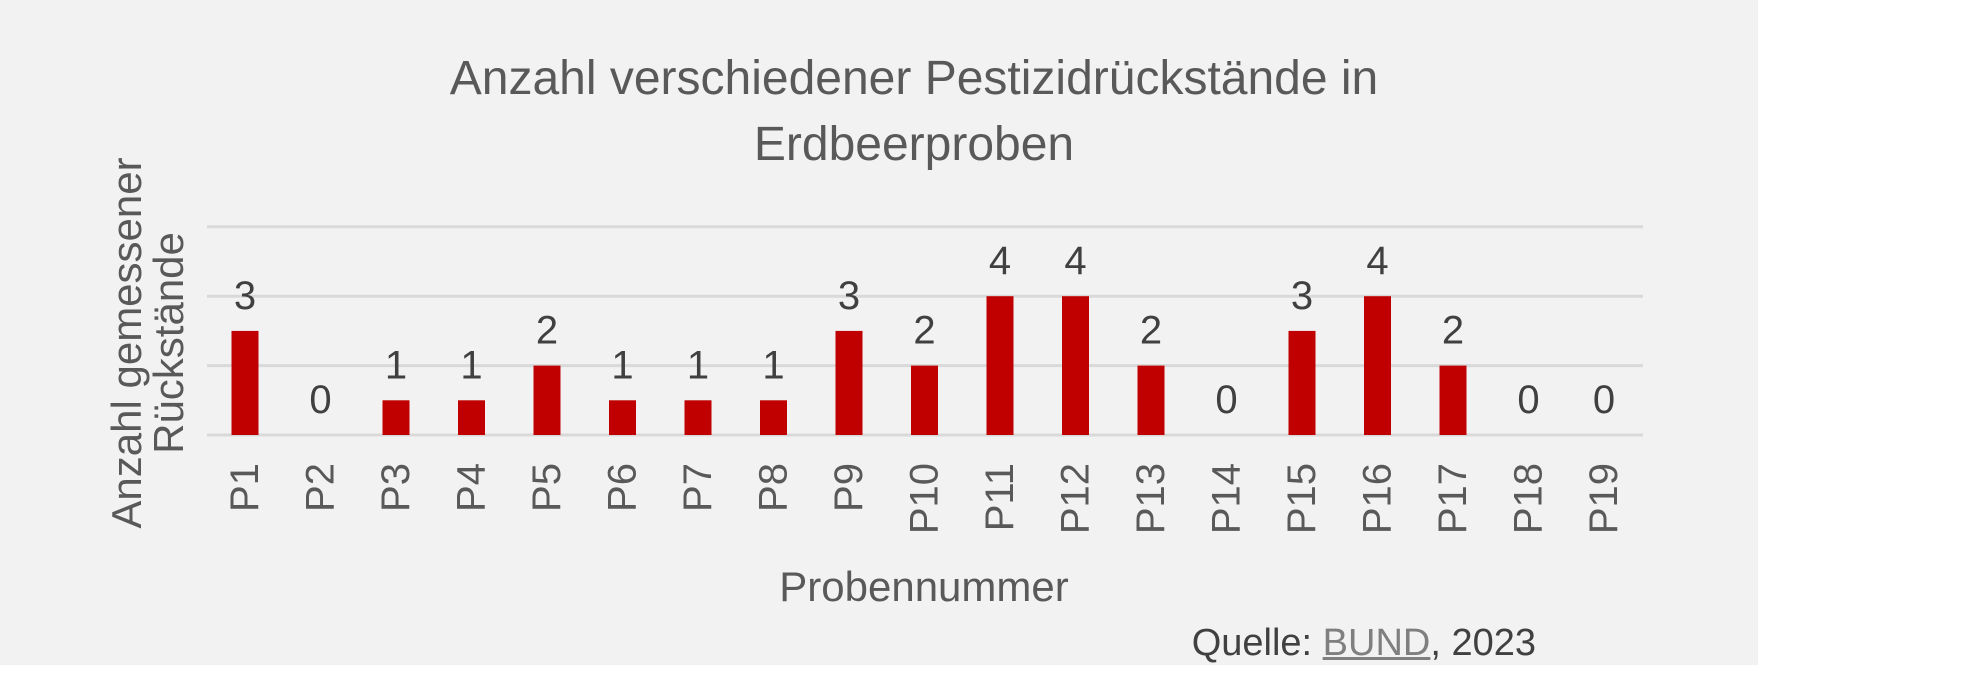 The image size is (1971, 695). I want to click on x-tick-p13: P13, so click(1151, 498).